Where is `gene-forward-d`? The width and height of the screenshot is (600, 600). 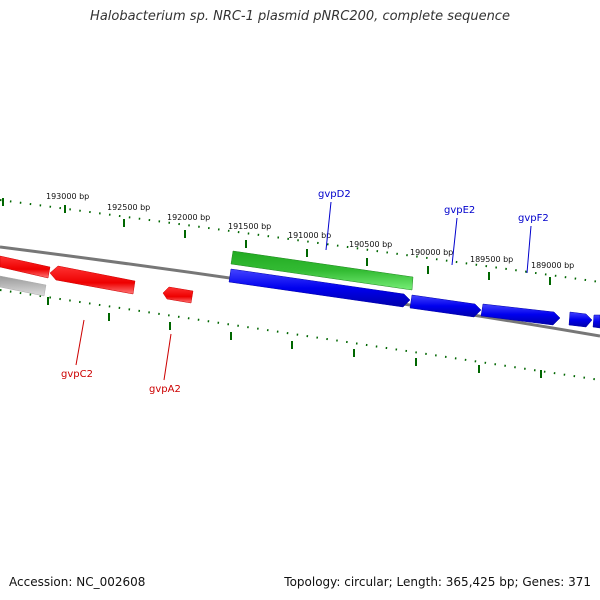 gene-forward-d is located at coordinates (580, 319).